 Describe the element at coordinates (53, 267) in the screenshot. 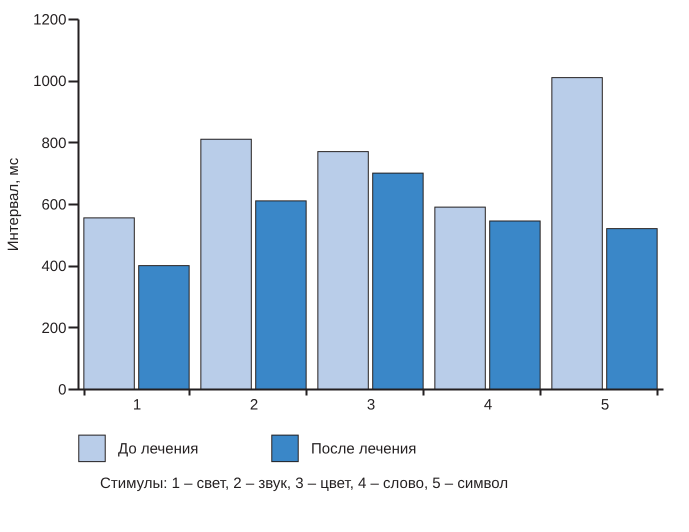

I see `y-tick-label: 400` at that location.